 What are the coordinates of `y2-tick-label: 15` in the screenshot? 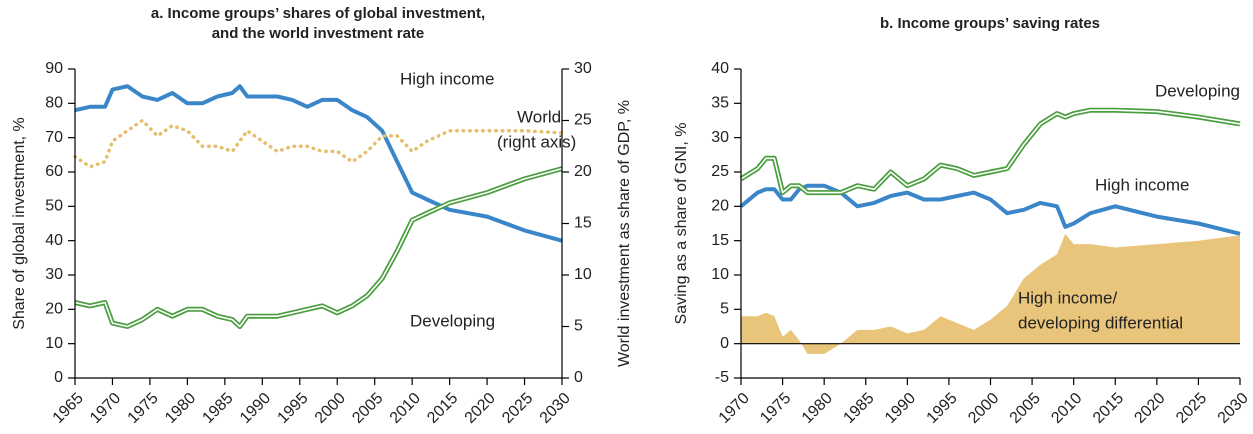 It's located at (583, 223).